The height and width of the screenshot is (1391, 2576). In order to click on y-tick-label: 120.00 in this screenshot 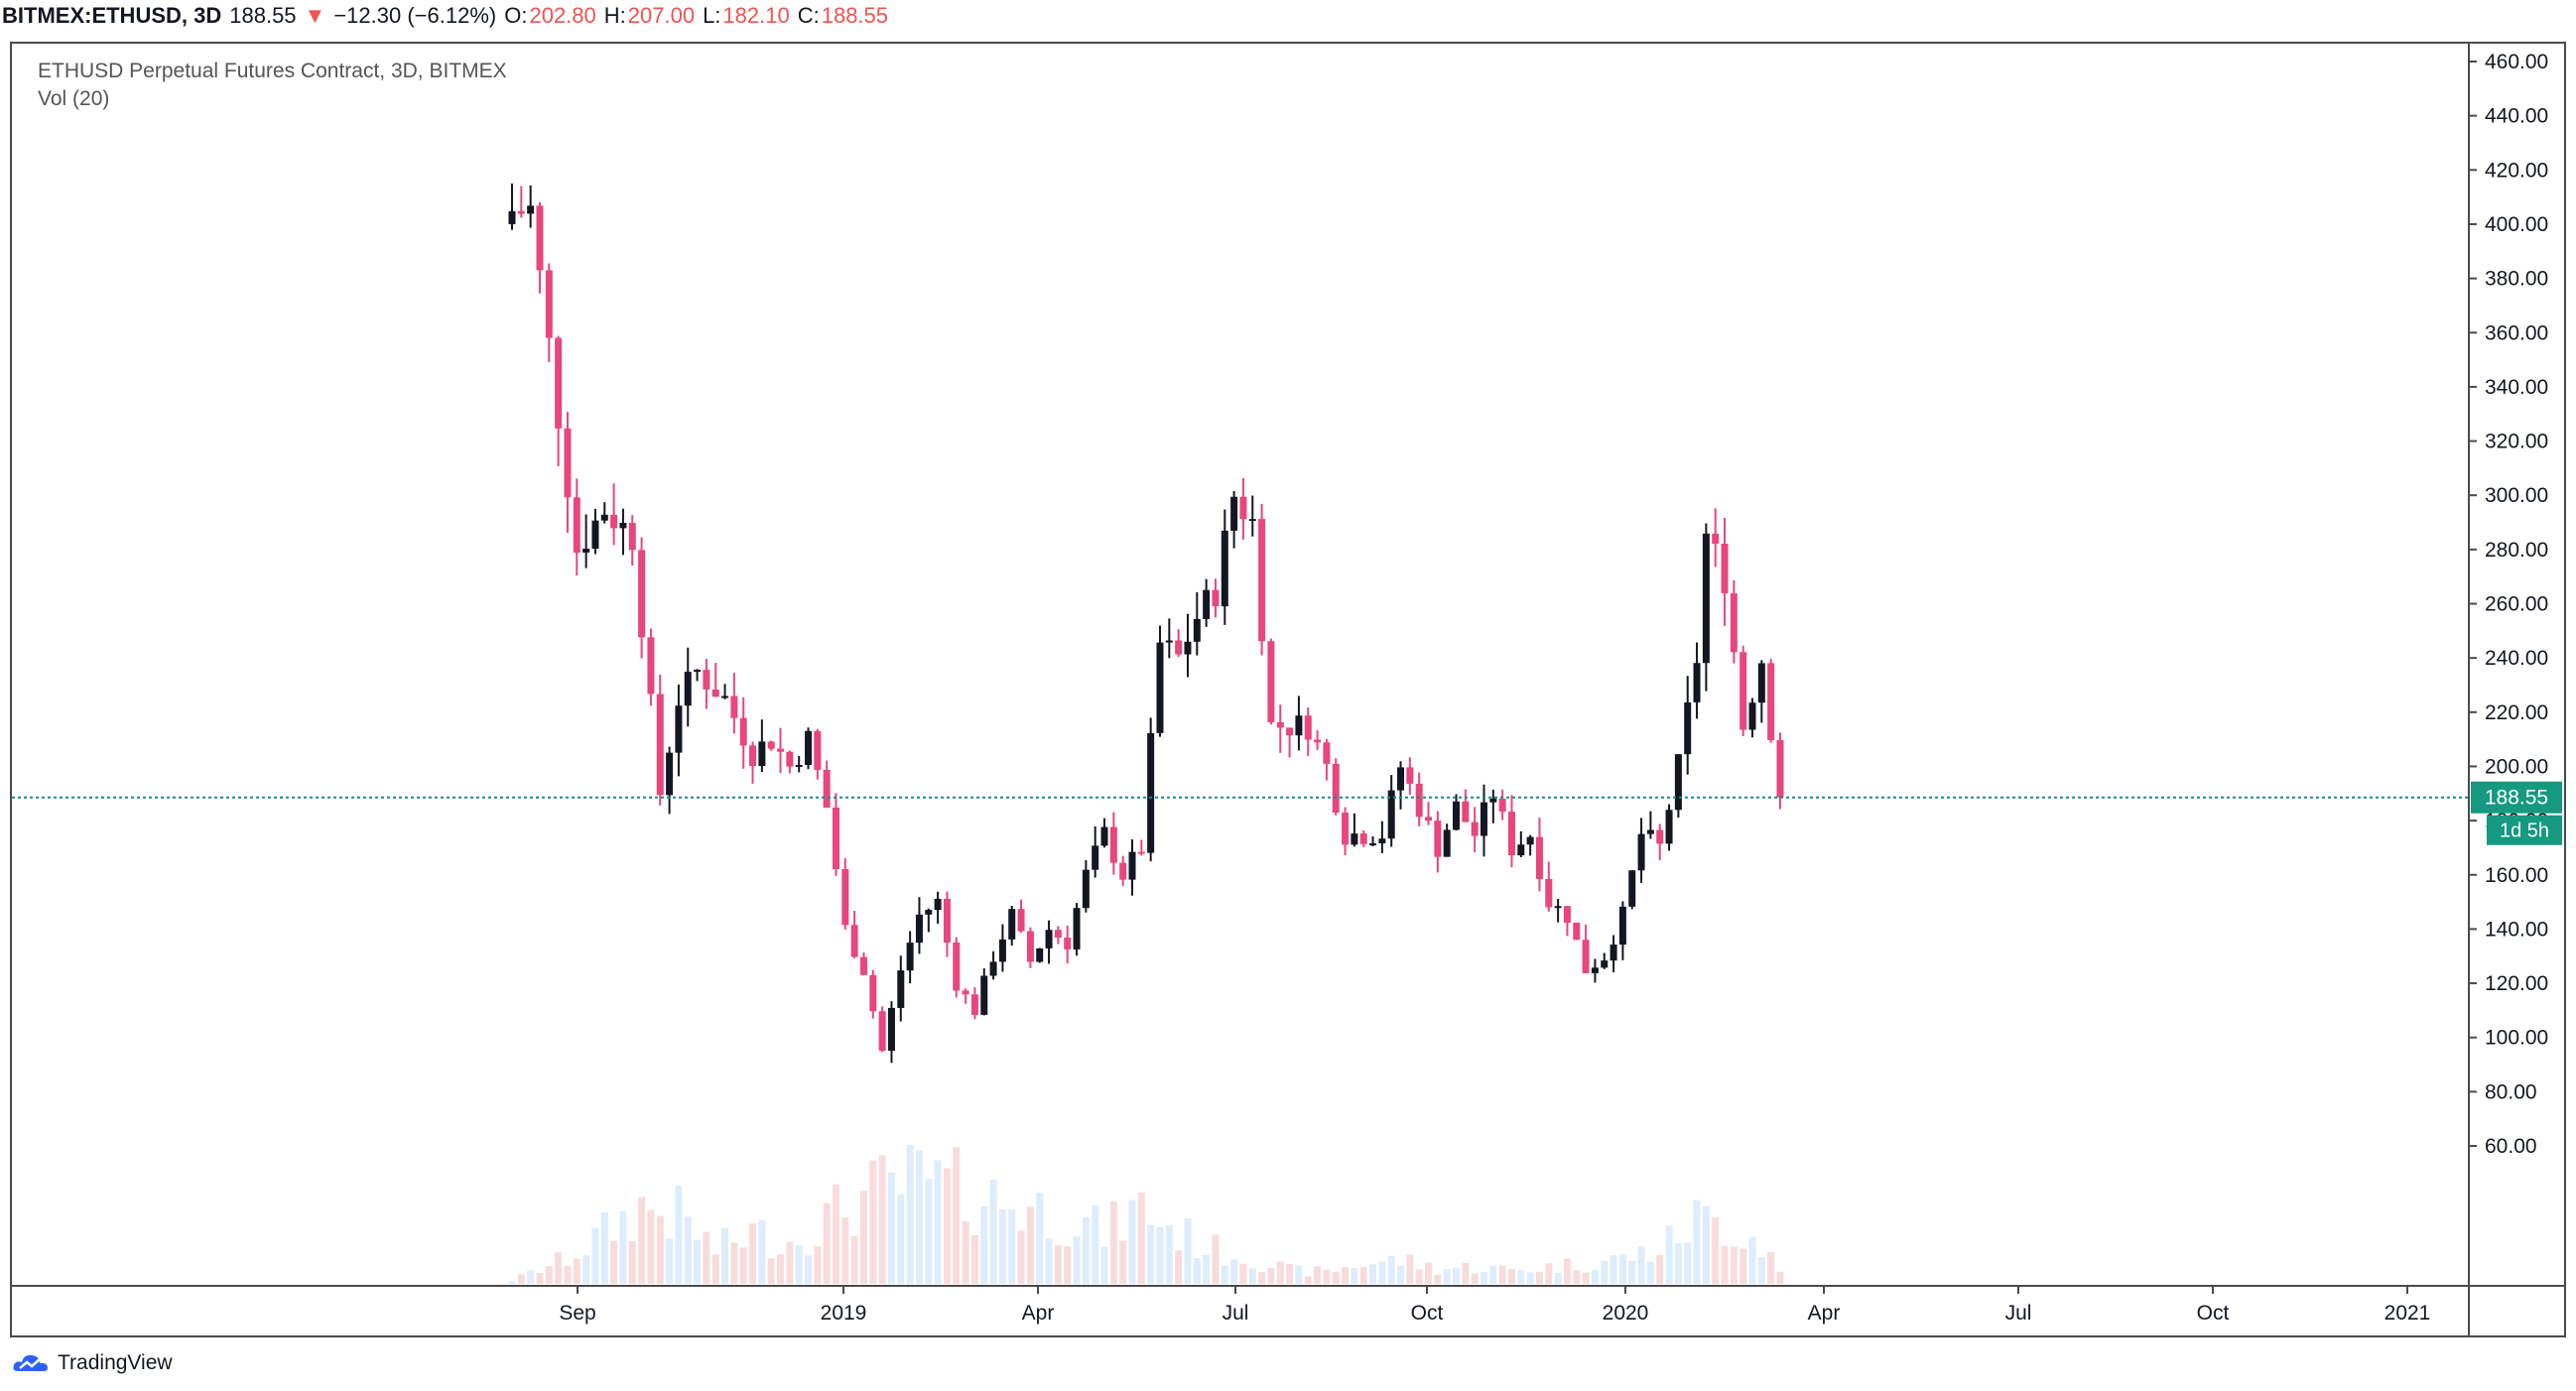, I will do `click(2516, 984)`.